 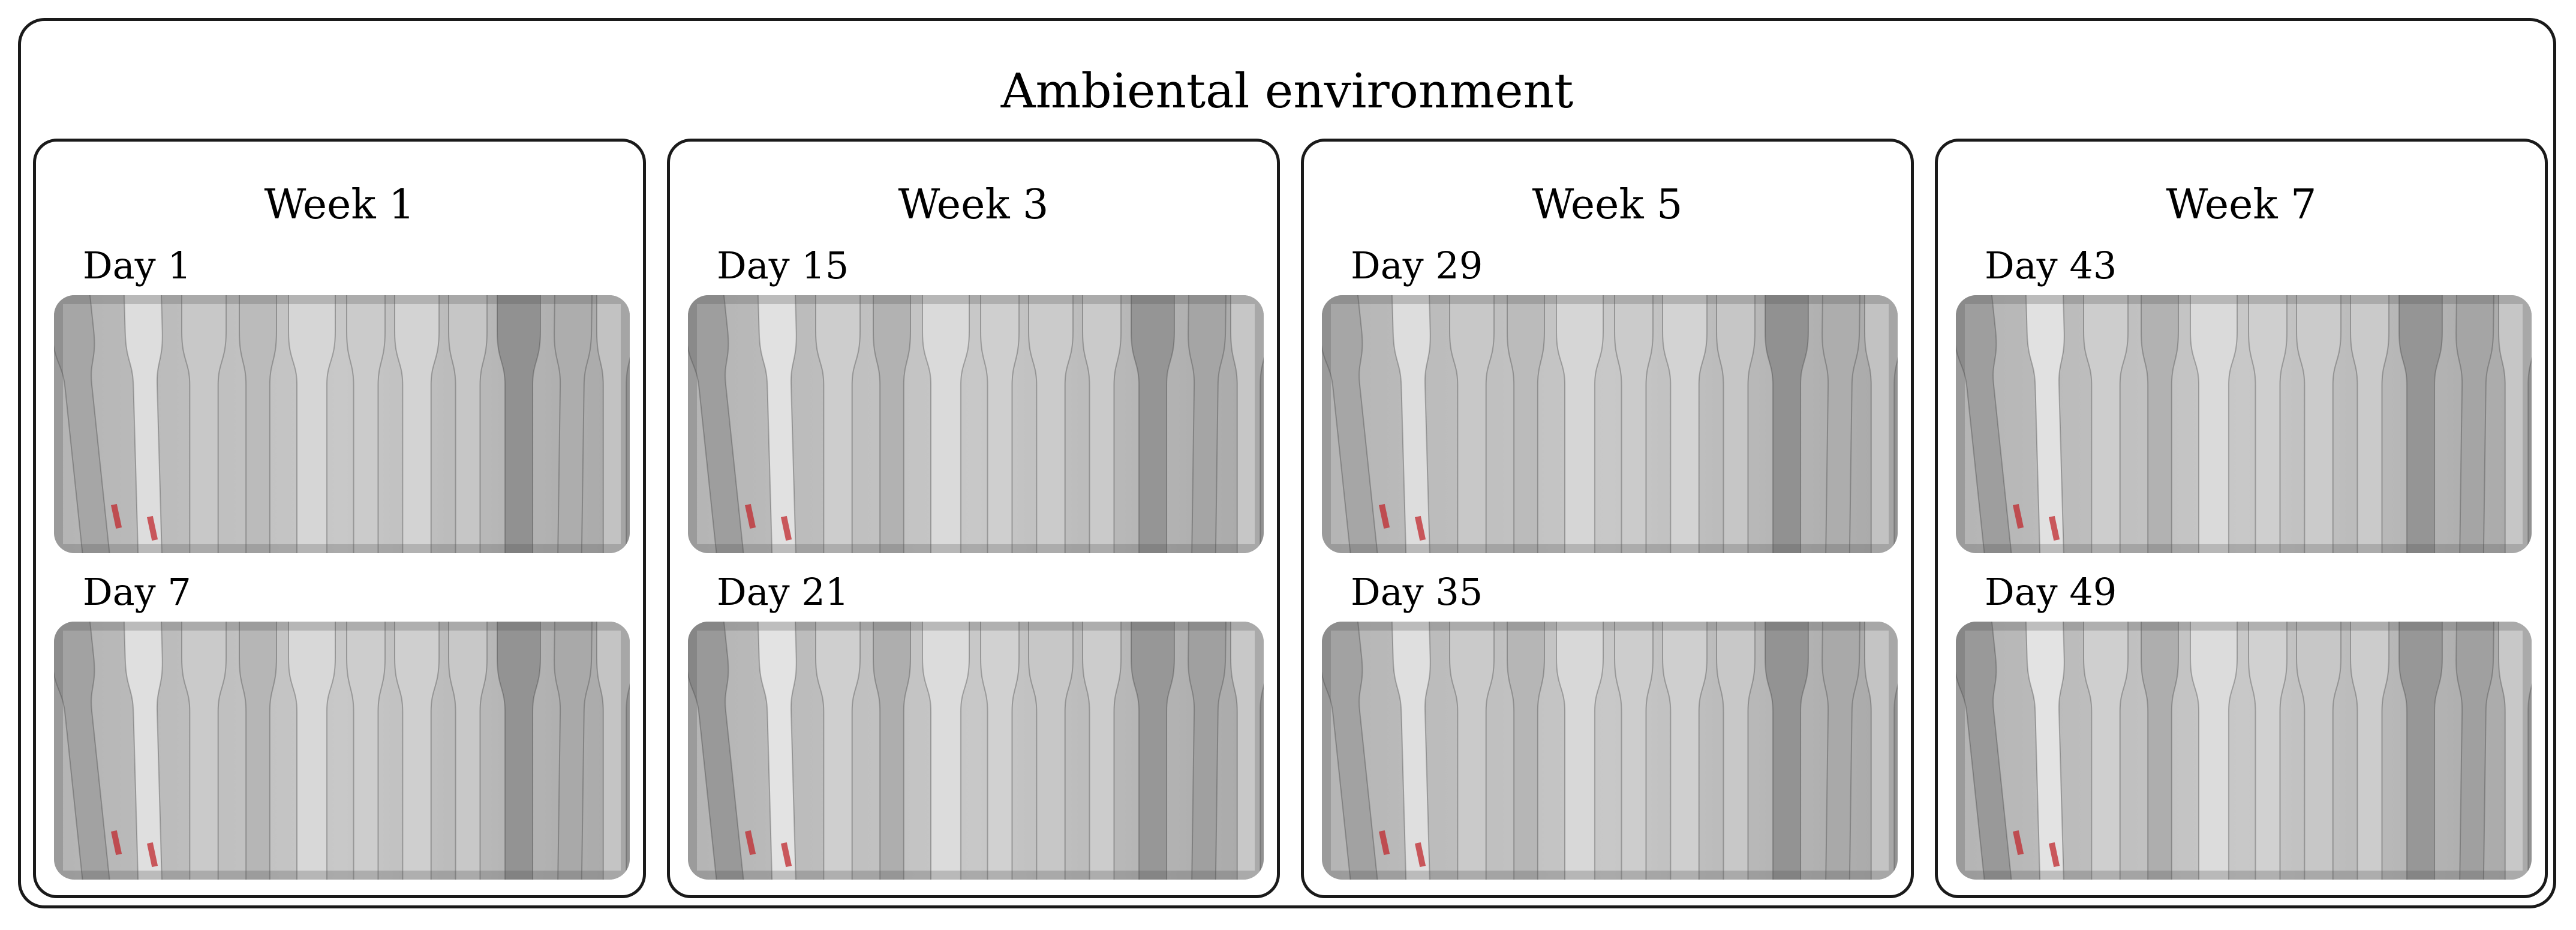 What do you see at coordinates (137, 592) in the screenshot?
I see `day-label: Day 7` at bounding box center [137, 592].